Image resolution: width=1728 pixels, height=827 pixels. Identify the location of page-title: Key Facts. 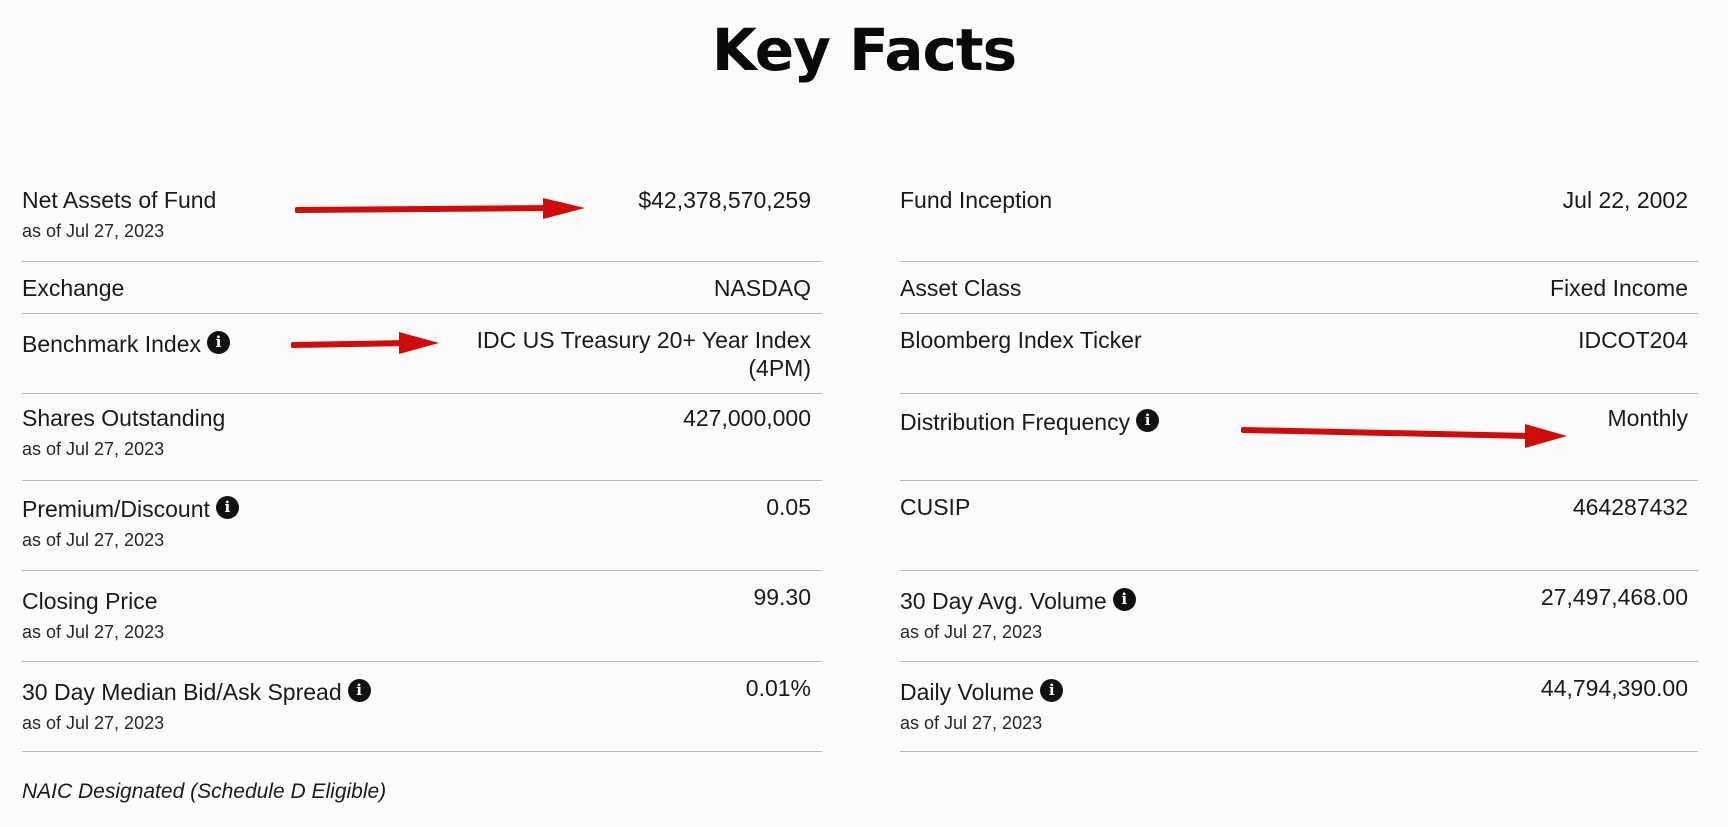
(864, 50).